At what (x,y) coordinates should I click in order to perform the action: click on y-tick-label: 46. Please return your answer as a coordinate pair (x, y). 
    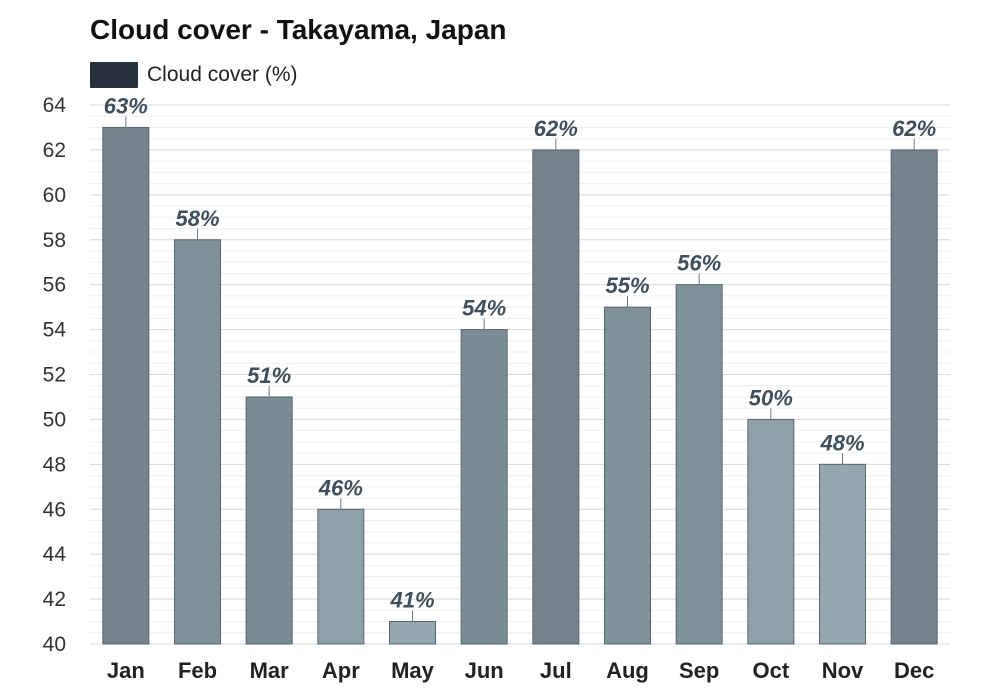
    Looking at the image, I should click on (54, 509).